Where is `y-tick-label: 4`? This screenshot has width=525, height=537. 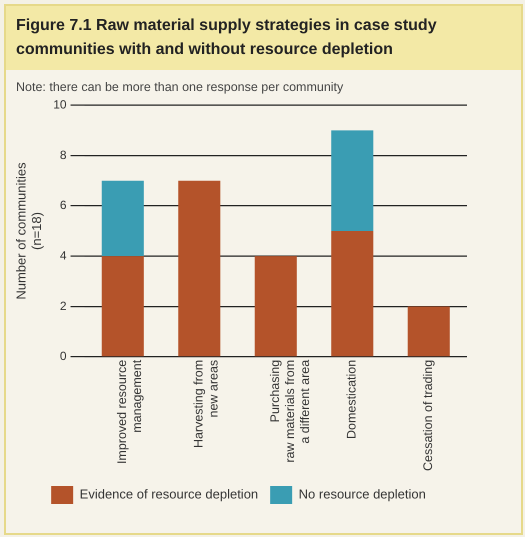
y-tick-label: 4 is located at coordinates (63, 255).